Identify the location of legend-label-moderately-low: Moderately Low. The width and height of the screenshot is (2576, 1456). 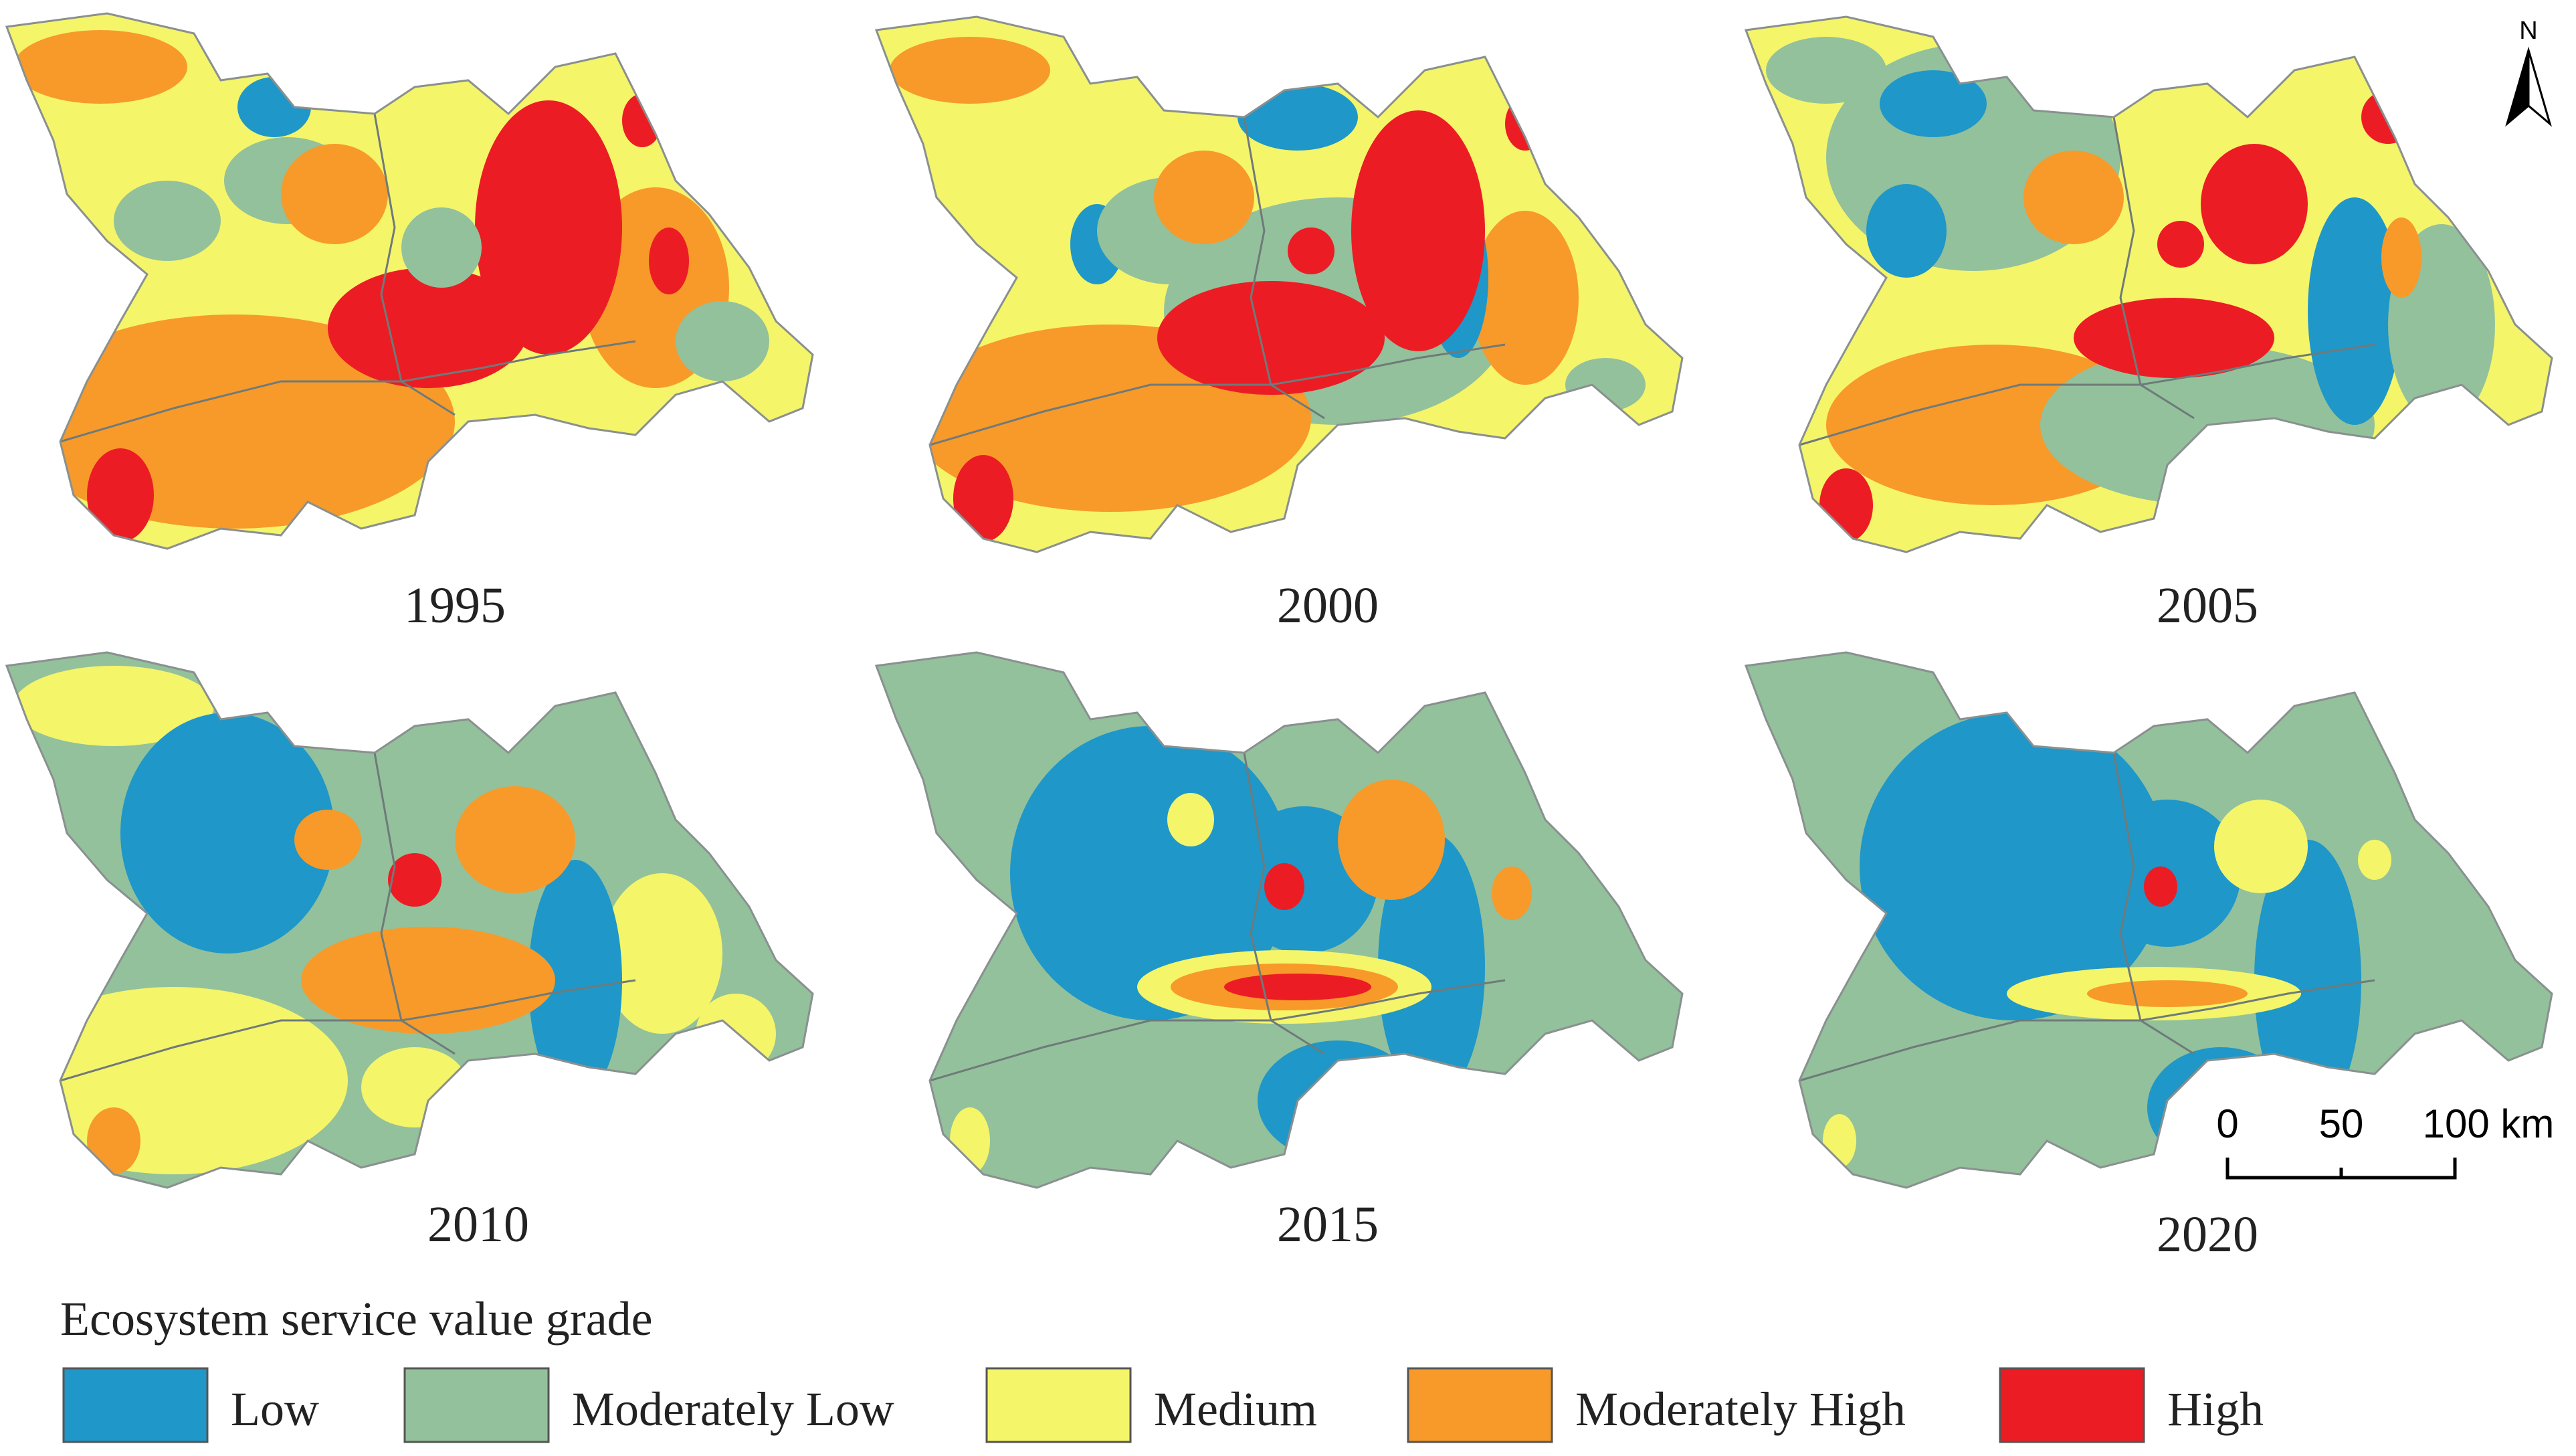
(733, 1409).